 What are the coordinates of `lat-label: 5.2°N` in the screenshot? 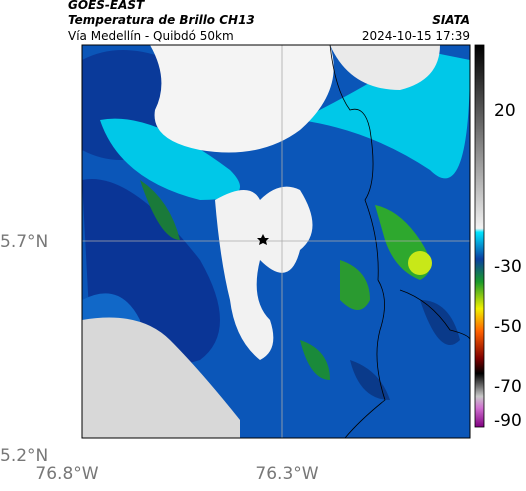 It's located at (24, 456).